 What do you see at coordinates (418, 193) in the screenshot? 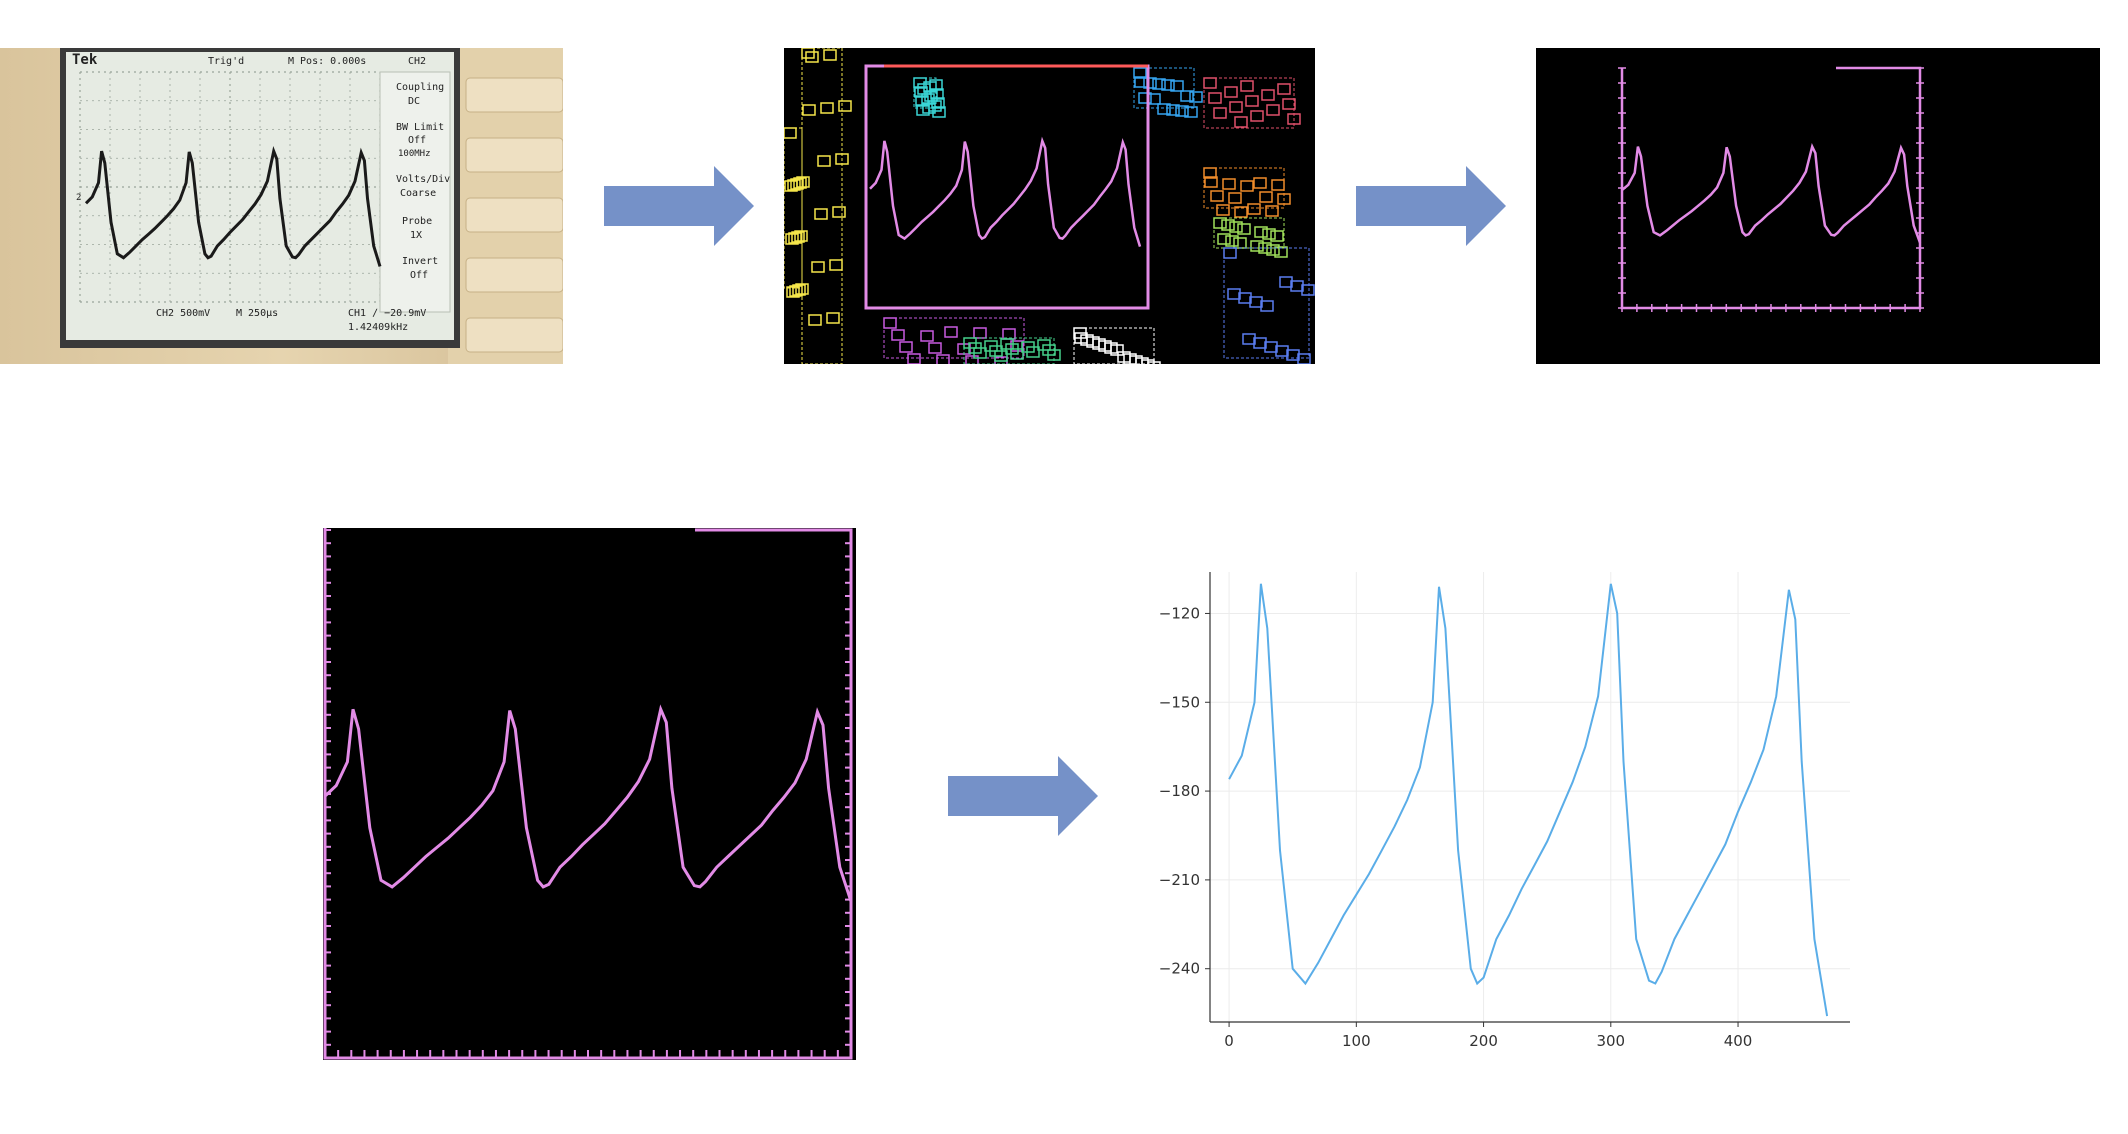
I see `menu-voltsdiv-value: Coarse` at bounding box center [418, 193].